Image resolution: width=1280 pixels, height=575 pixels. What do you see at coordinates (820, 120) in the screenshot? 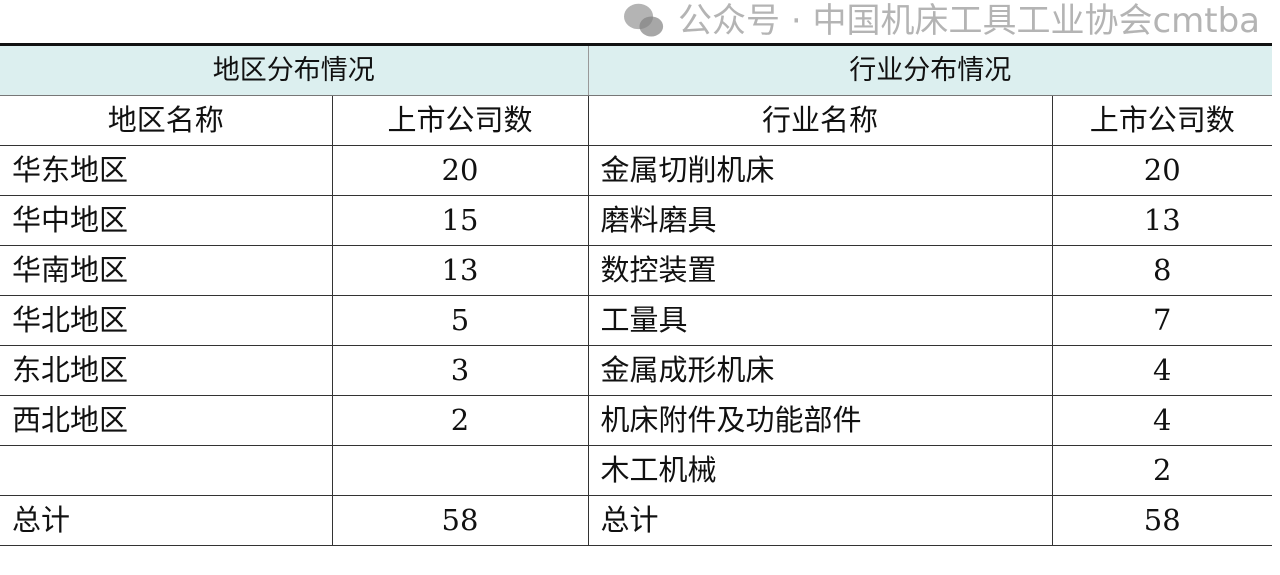
I see `industry-name-header: 行业名称` at bounding box center [820, 120].